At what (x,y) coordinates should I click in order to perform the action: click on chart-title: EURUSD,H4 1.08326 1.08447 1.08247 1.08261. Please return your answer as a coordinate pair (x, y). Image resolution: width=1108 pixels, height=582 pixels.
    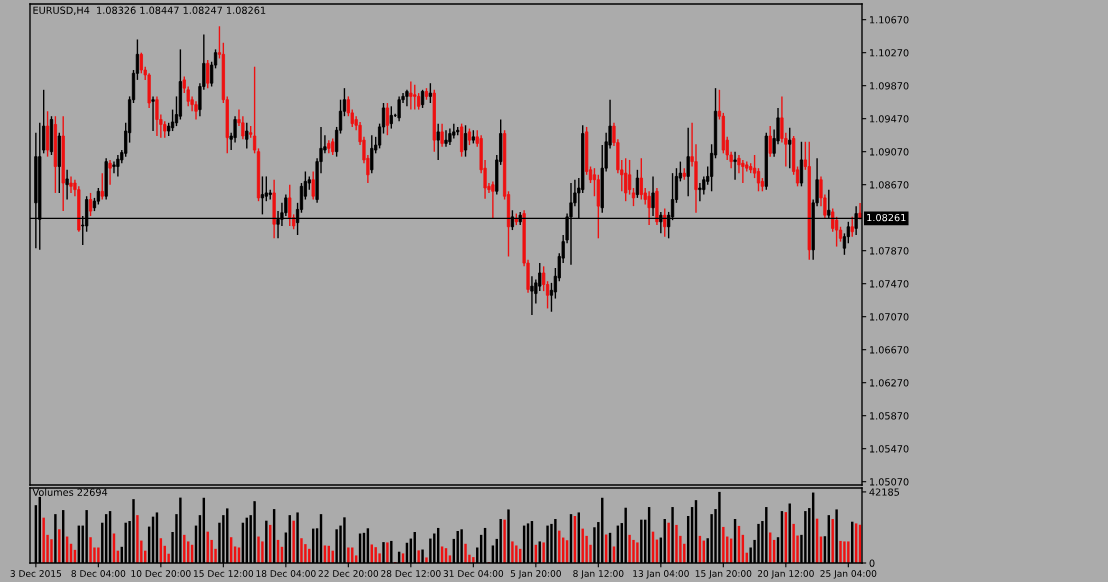
    Looking at the image, I should click on (149, 10).